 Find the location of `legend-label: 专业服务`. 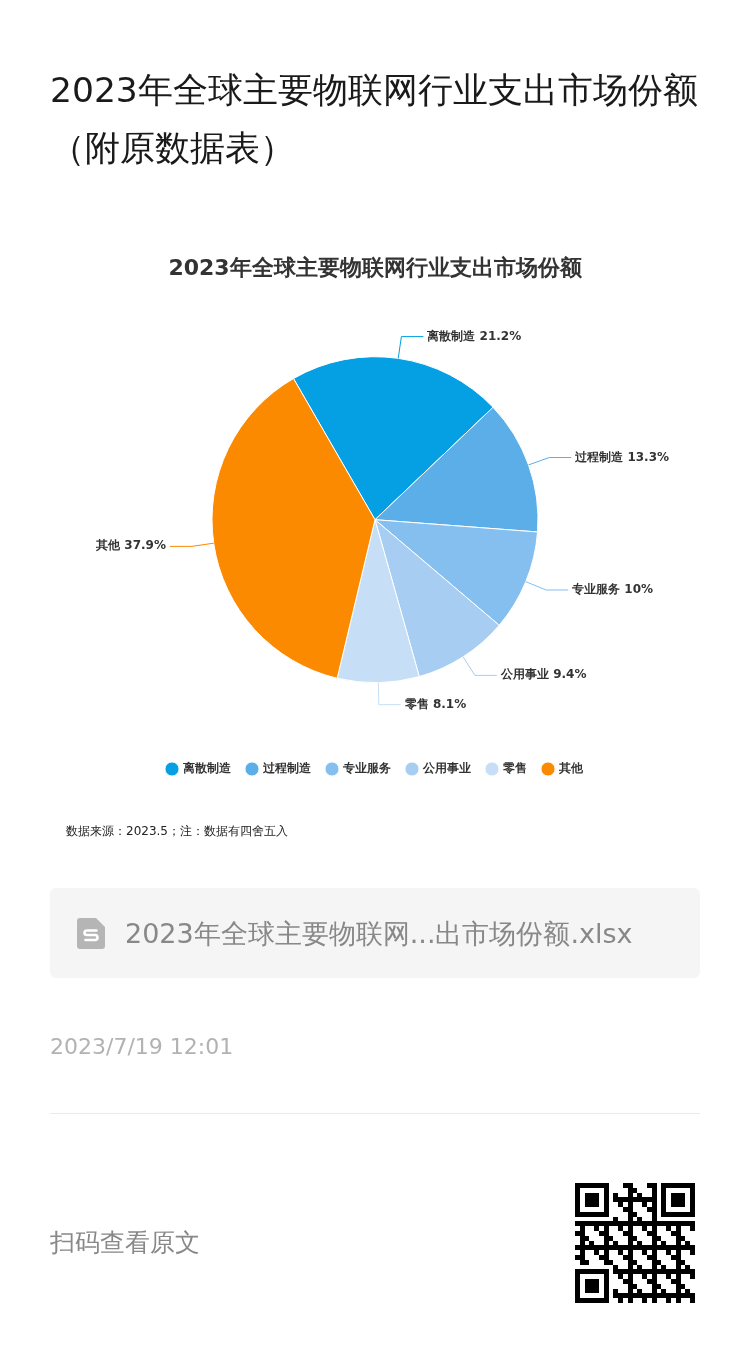

legend-label: 专业服务 is located at coordinates (366, 768).